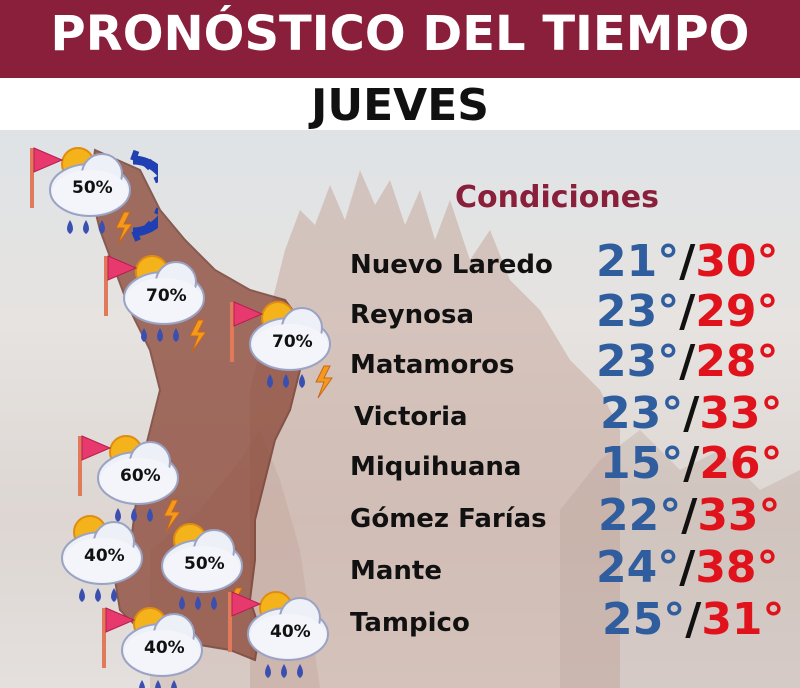 This screenshot has height=688, width=800. Describe the element at coordinates (140, 476) in the screenshot. I see `rain-probability-label: 60%` at that location.